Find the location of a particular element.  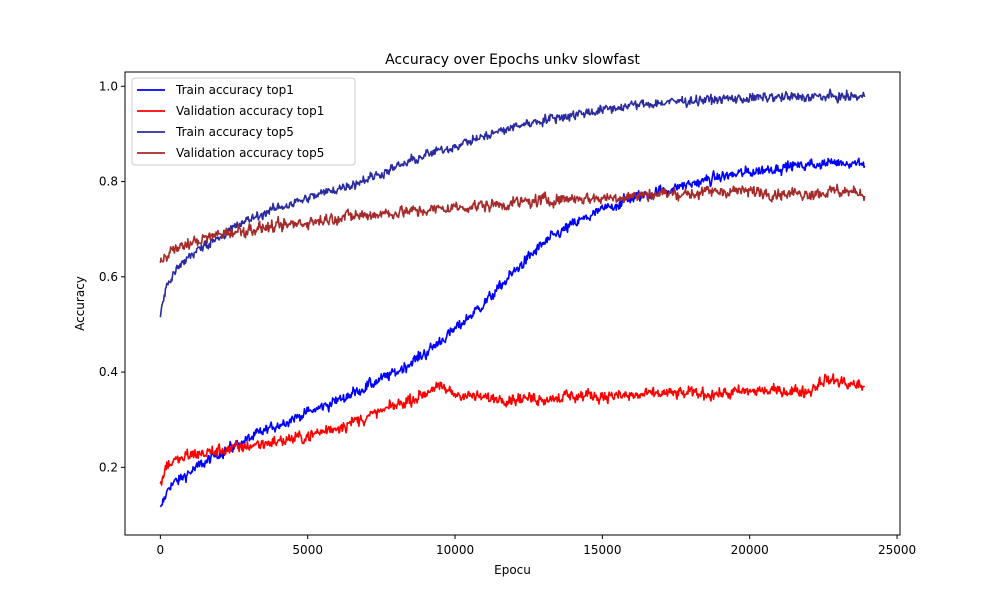

x-tick-label: 20000 is located at coordinates (750, 550).